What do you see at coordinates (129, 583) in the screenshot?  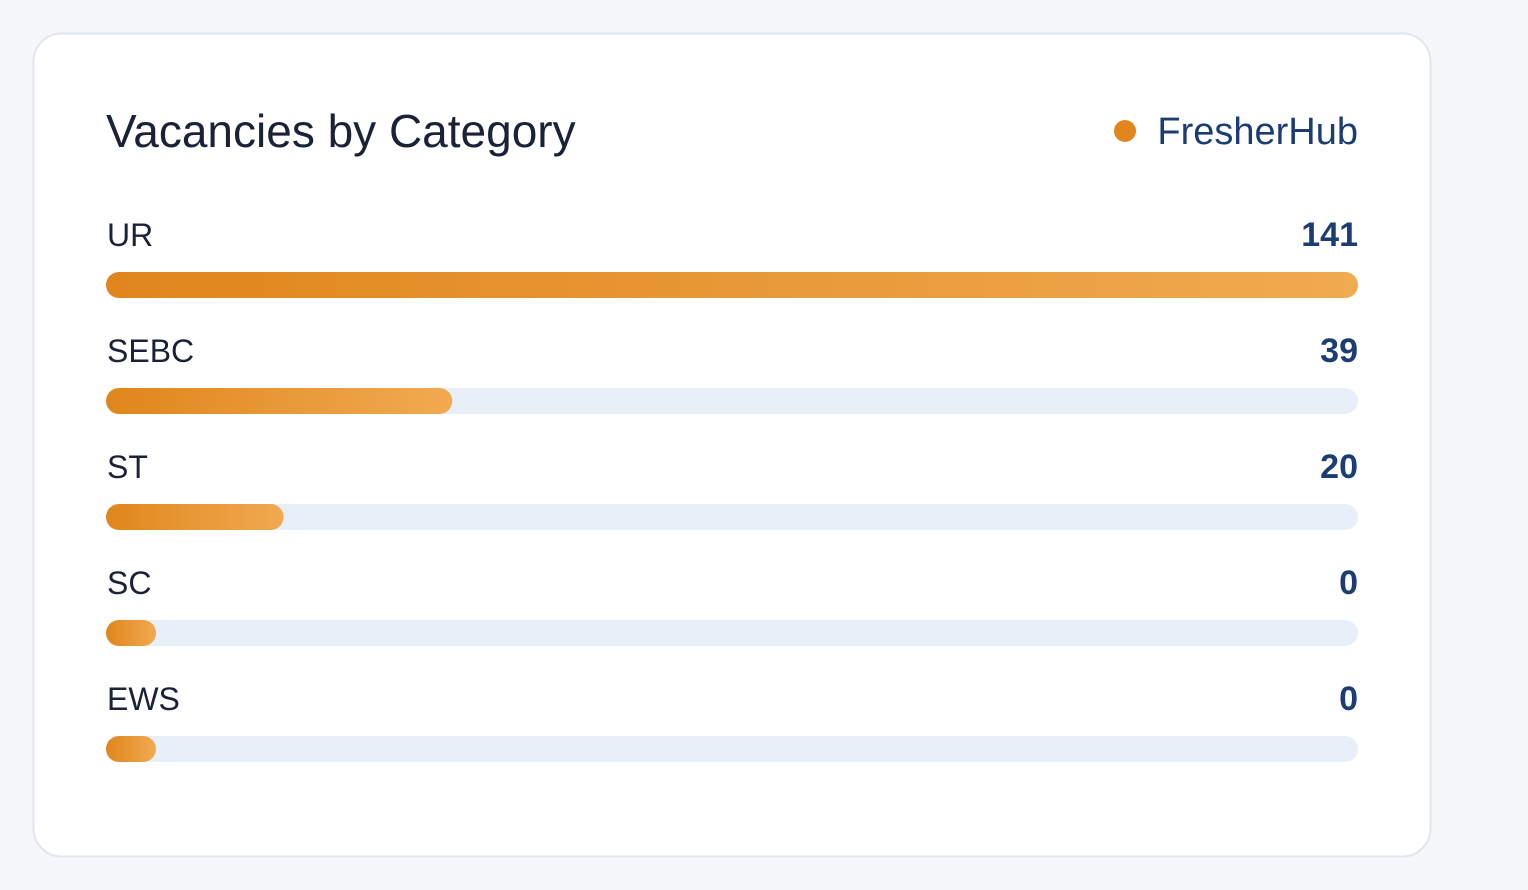 I see `category-label: SC` at bounding box center [129, 583].